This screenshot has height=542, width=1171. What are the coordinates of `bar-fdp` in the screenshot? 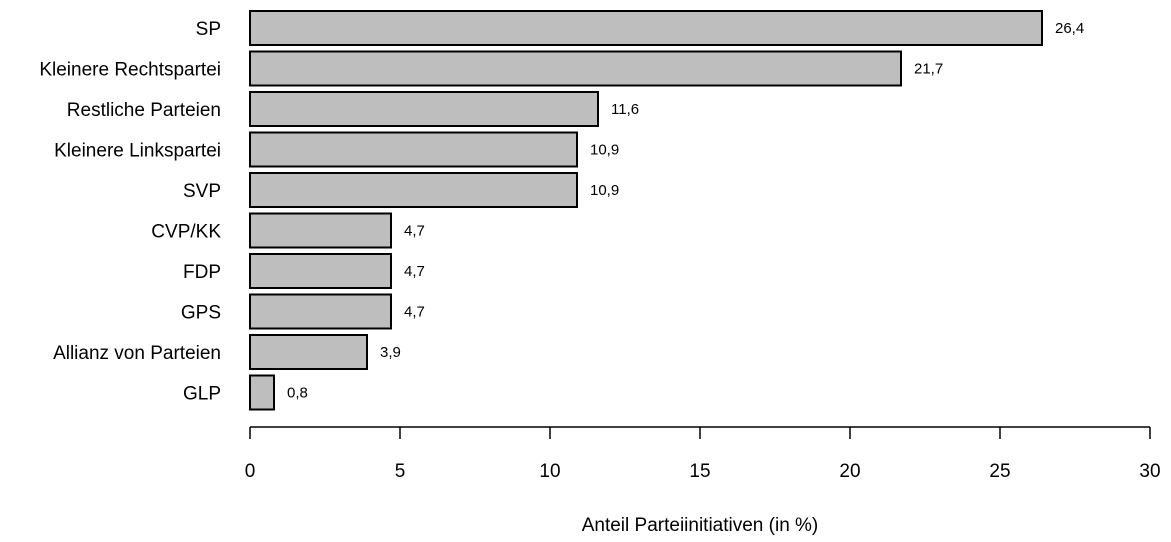 It's located at (320, 271).